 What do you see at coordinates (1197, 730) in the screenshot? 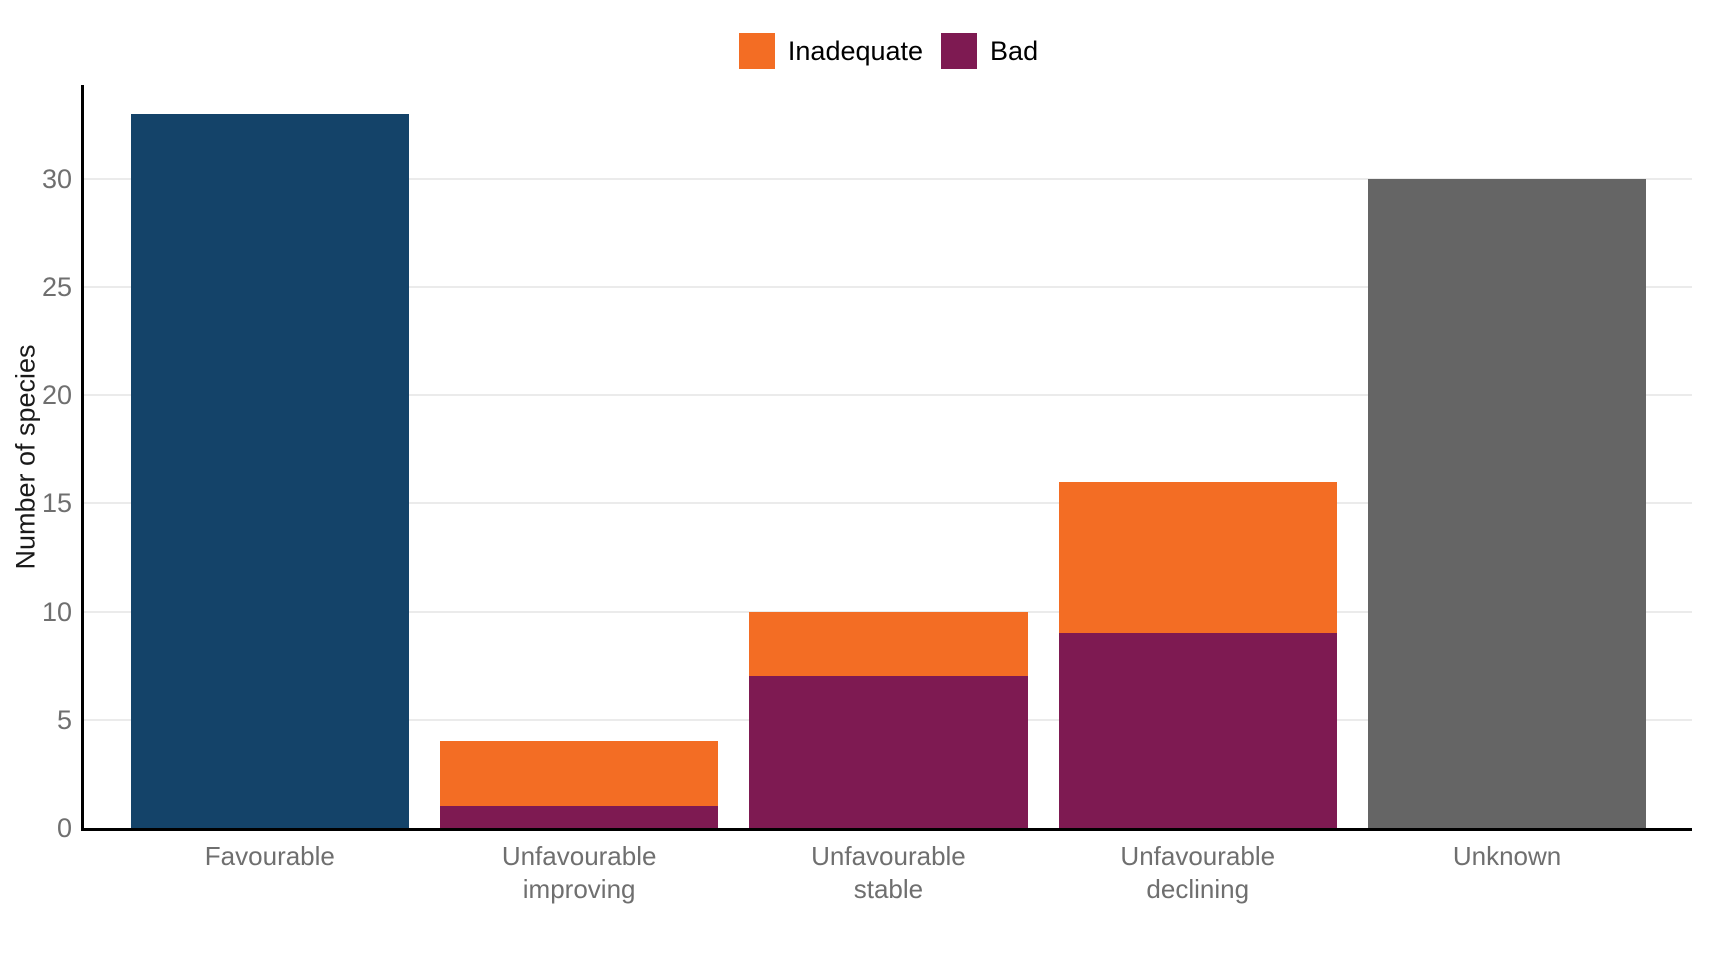
I see `bar-unfavourable-declining-bad` at bounding box center [1197, 730].